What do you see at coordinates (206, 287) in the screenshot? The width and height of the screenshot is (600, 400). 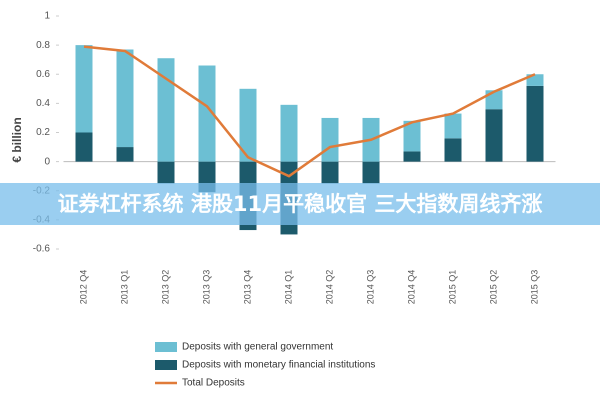 I see `x-tick-label: 2013 Q3` at bounding box center [206, 287].